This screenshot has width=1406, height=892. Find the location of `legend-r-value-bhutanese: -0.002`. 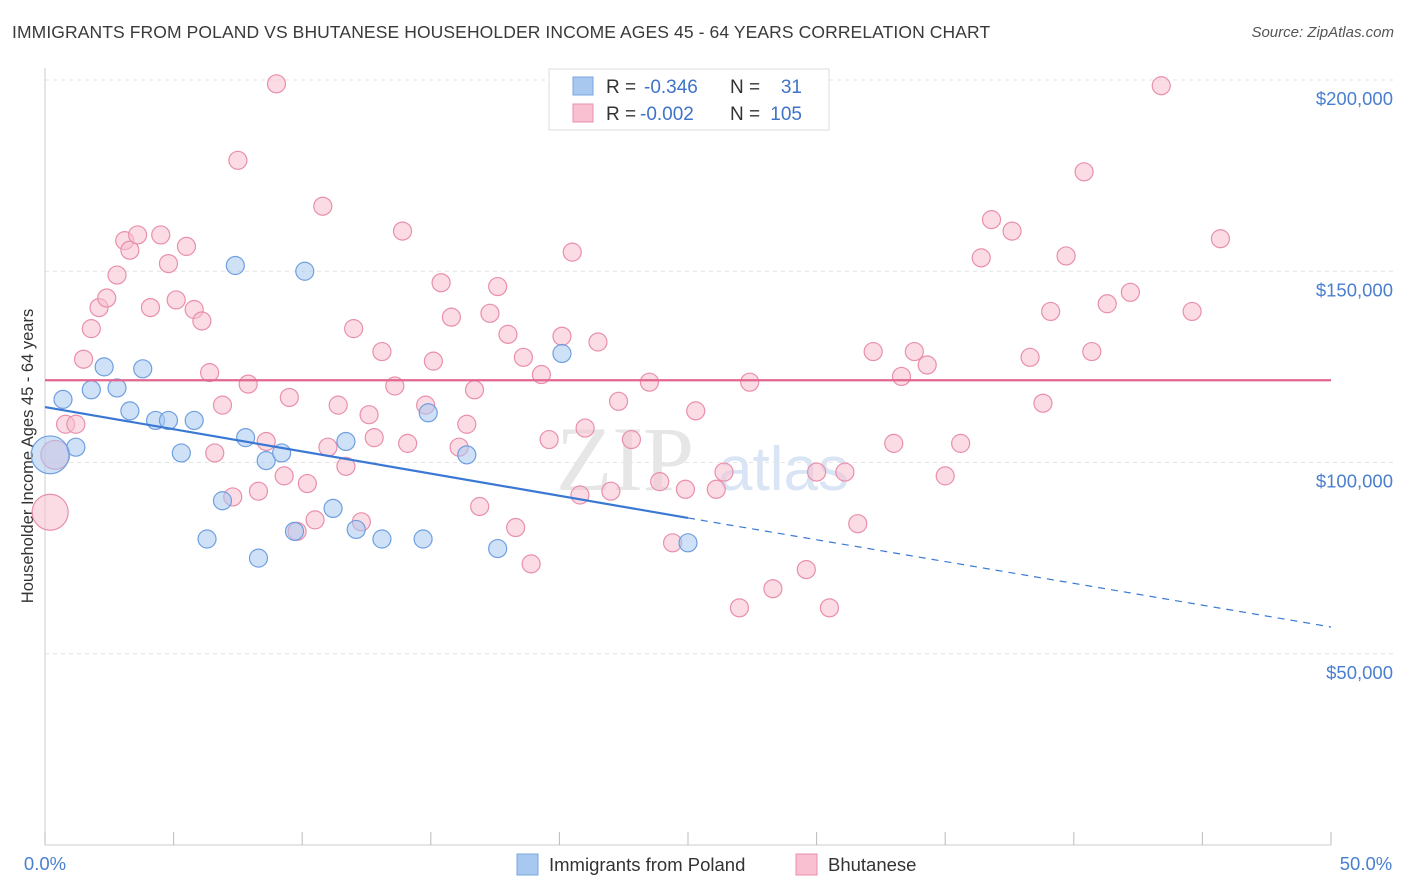

legend-r-value-bhutanese: -0.002 is located at coordinates (667, 114).